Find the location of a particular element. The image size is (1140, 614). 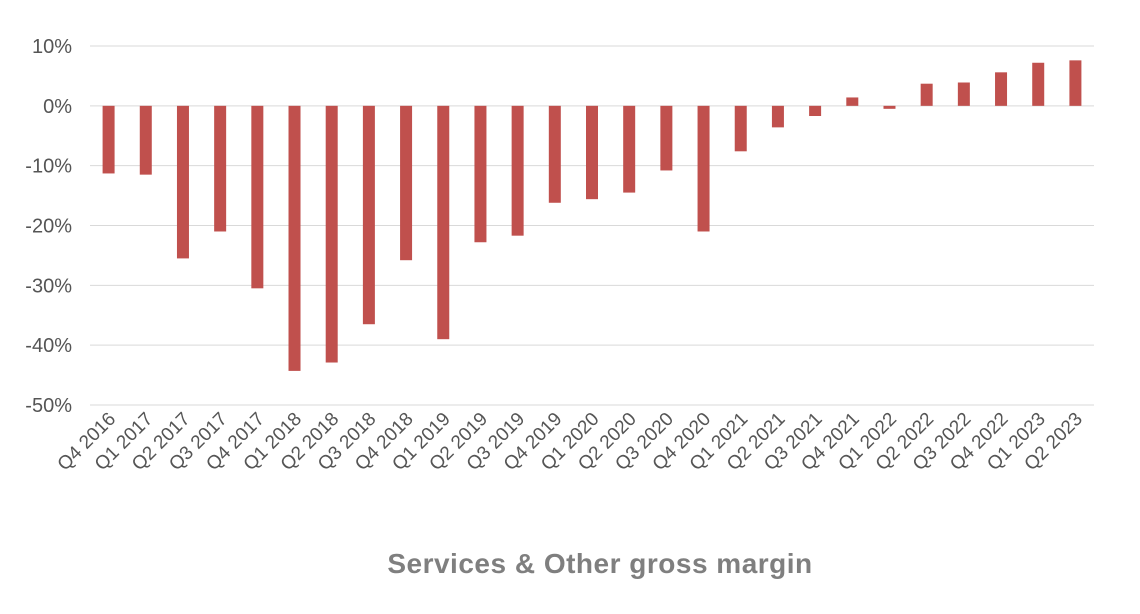

chart-title: Services & Other gross margin is located at coordinates (600, 563).